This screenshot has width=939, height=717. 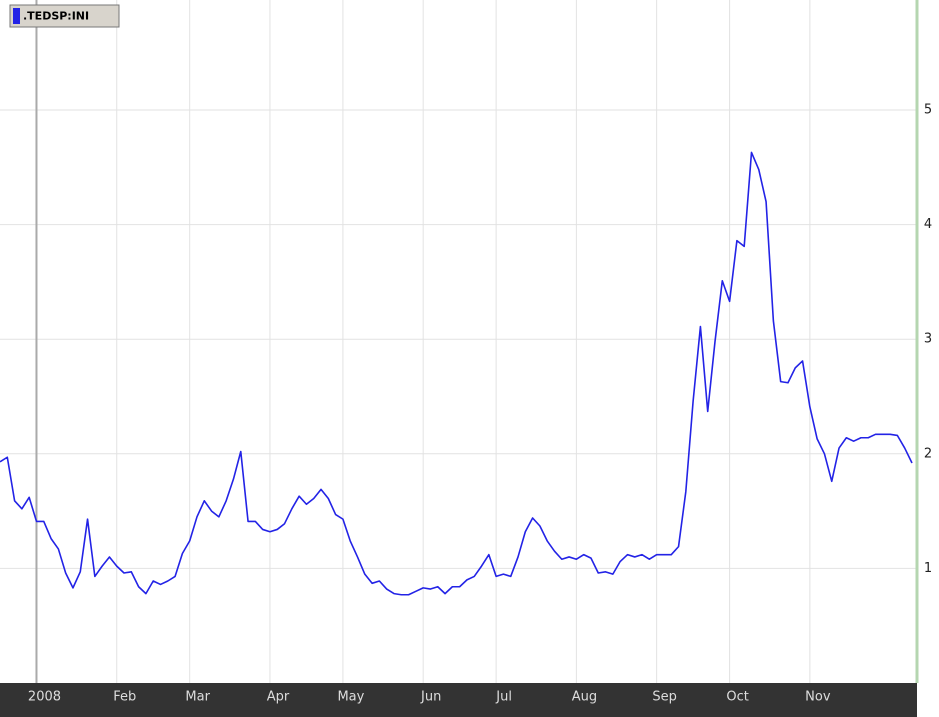 What do you see at coordinates (928, 224) in the screenshot?
I see `y-tick-label: 4` at bounding box center [928, 224].